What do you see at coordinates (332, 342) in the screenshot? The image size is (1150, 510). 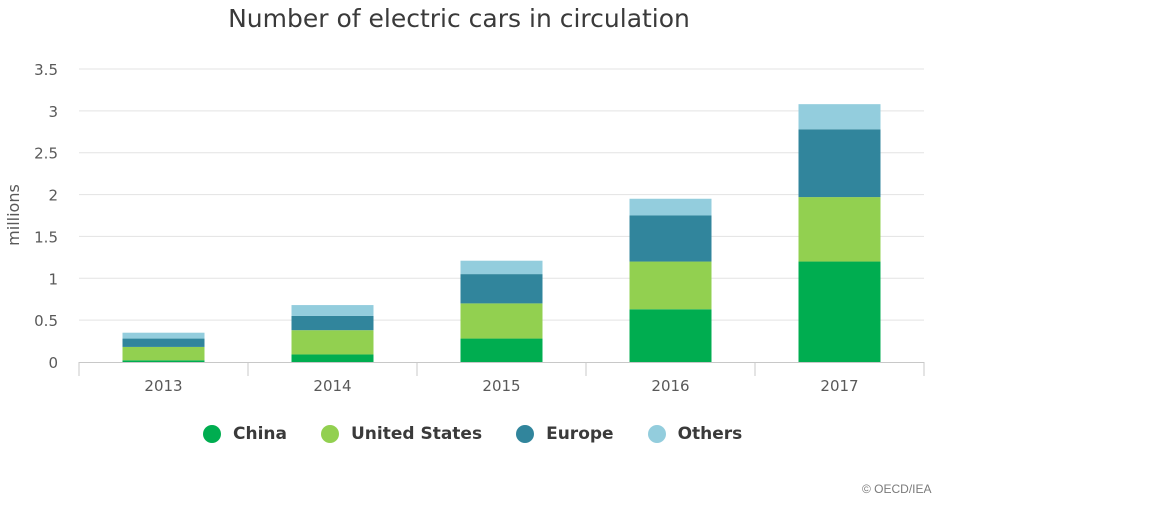 I see `bar-united-states-2014` at bounding box center [332, 342].